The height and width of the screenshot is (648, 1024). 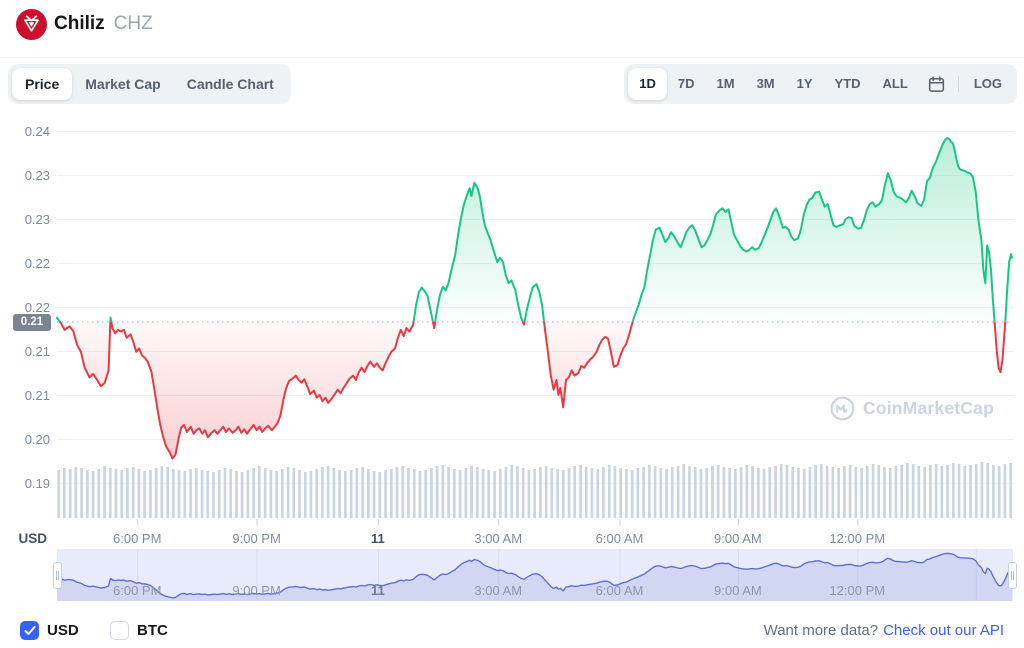 I want to click on x-axis-label: 9:00 PM, so click(x=256, y=538).